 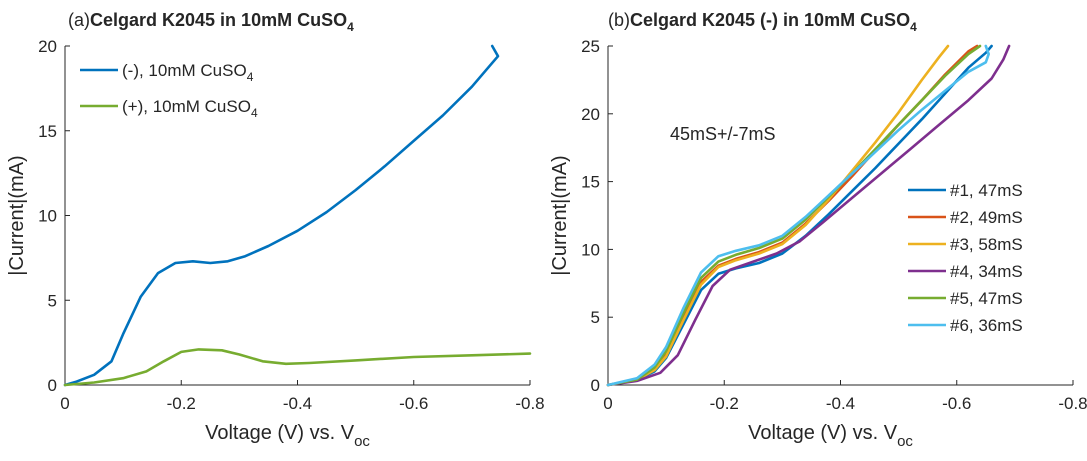 I want to click on legend-entry-1: (-), 10mM CuSO4, so click(x=188, y=72).